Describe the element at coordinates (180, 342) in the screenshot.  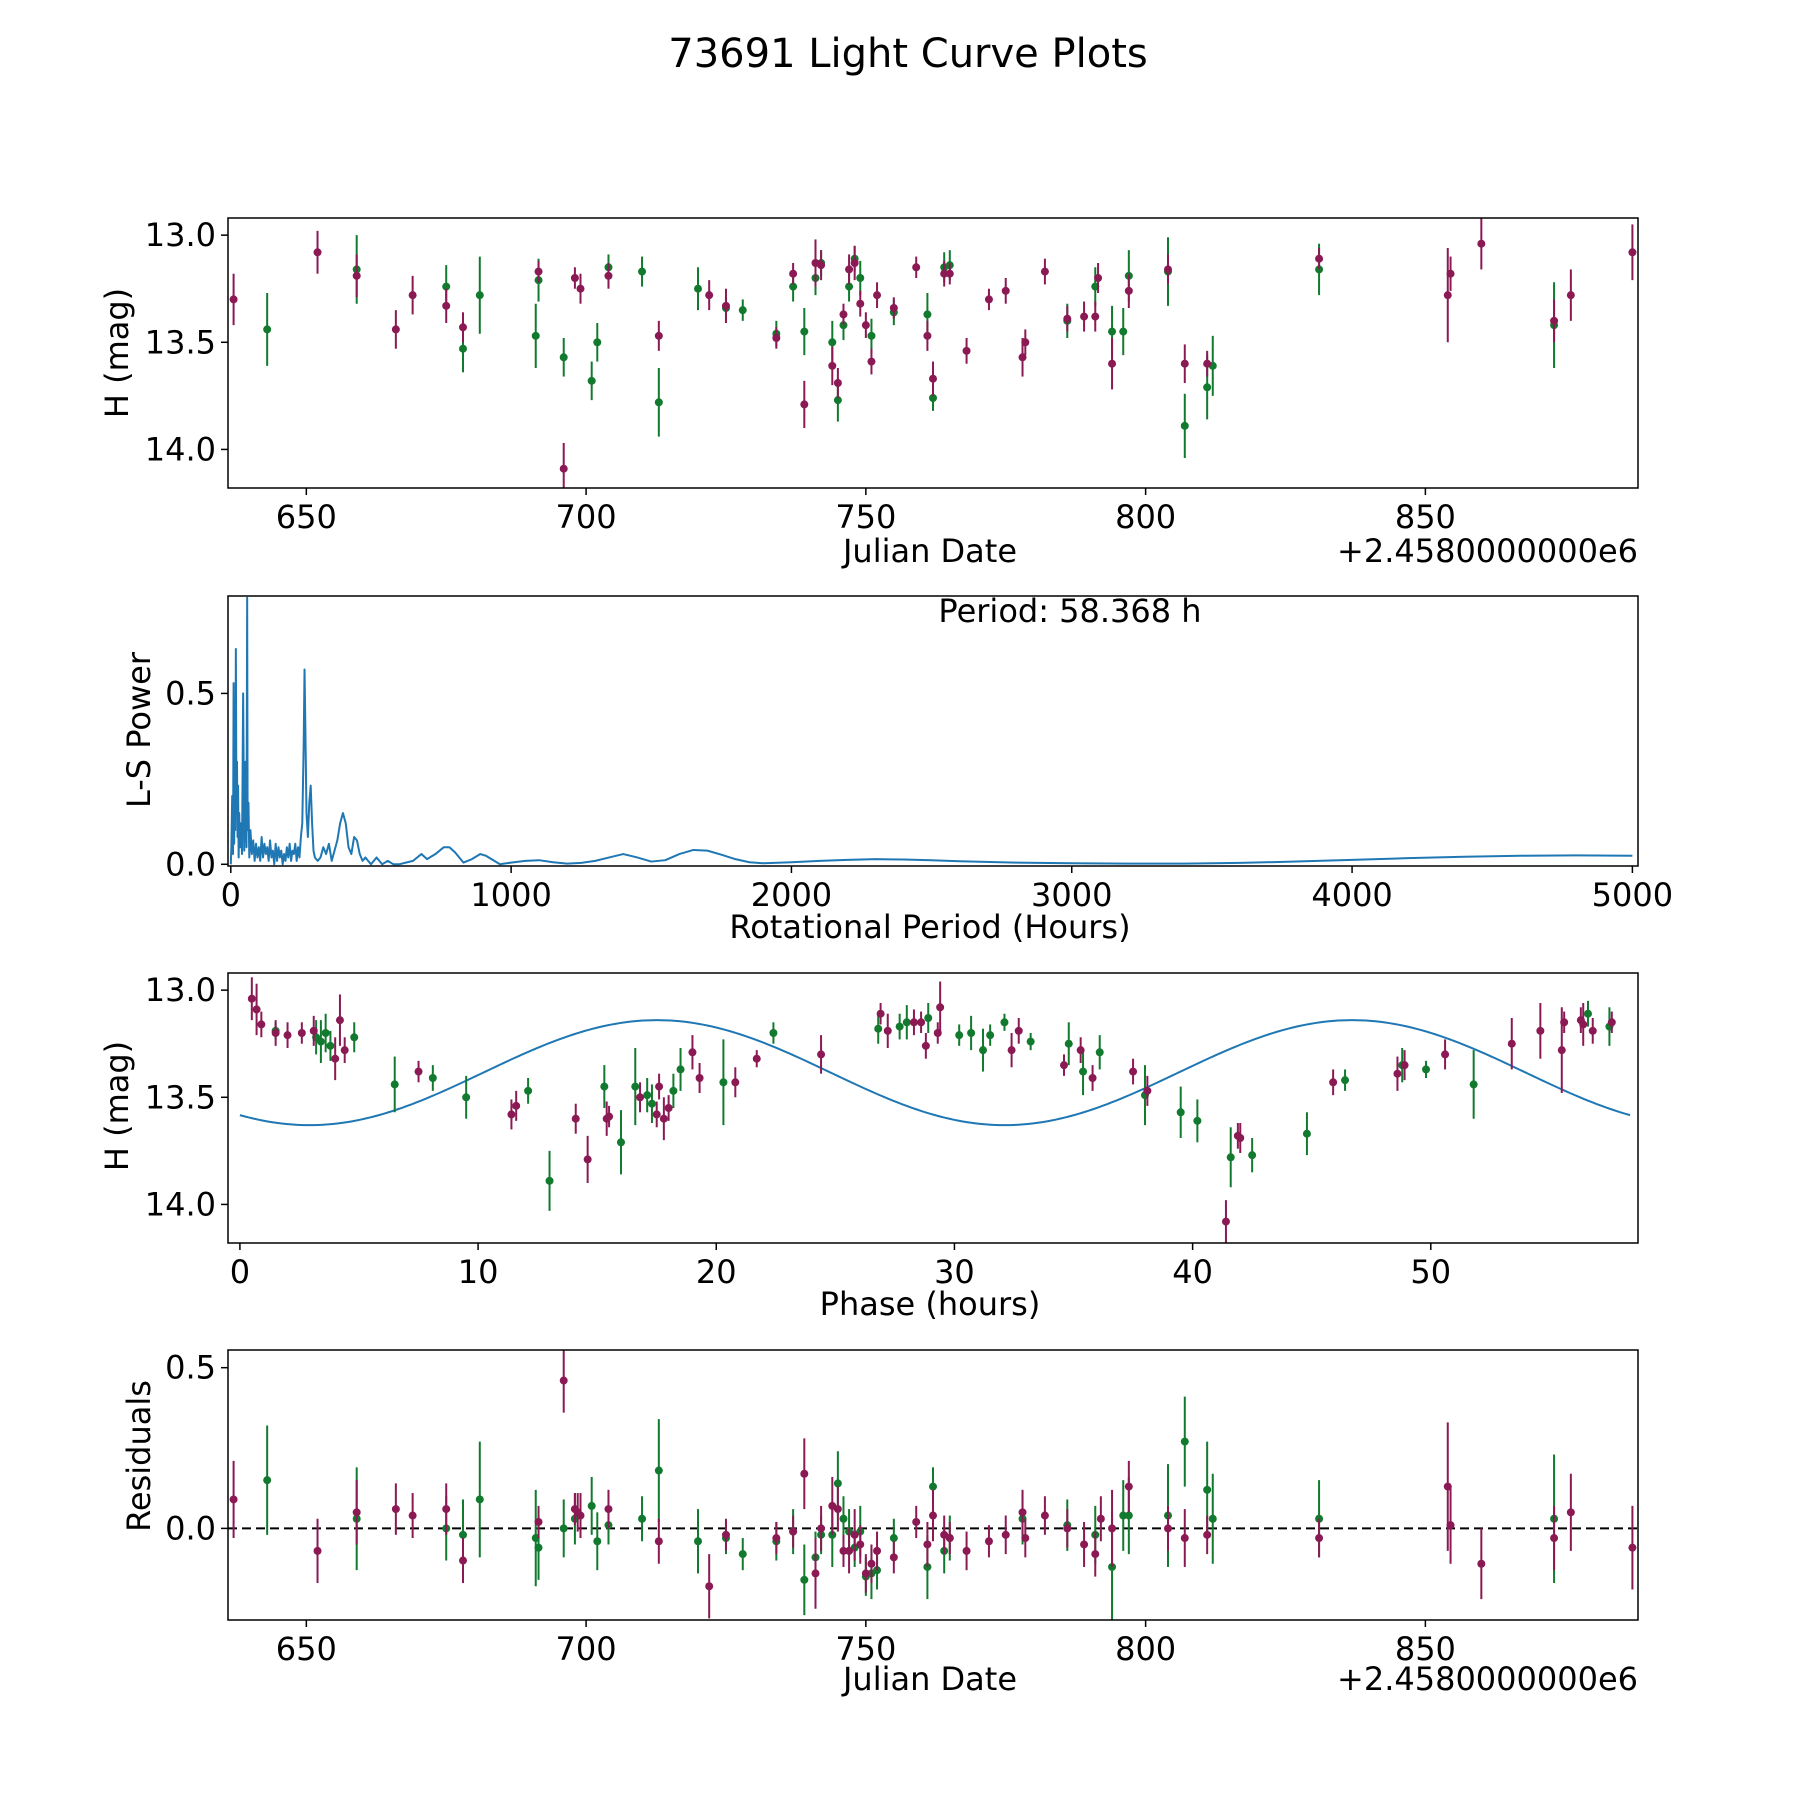
I see `lightcurve-ytick-label: 13.5` at that location.